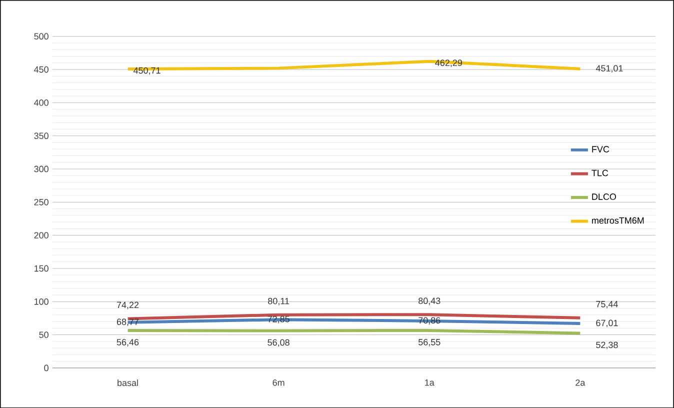 This screenshot has width=674, height=408. What do you see at coordinates (429, 301) in the screenshot?
I see `data-label: 80,43` at bounding box center [429, 301].